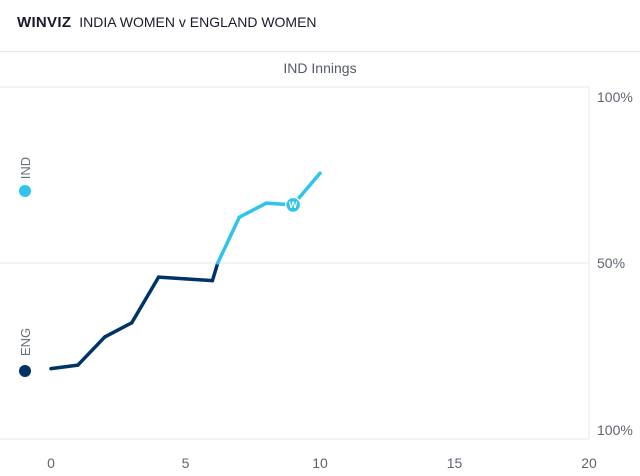  I want to click on wicket-marker-label: W, so click(293, 205).